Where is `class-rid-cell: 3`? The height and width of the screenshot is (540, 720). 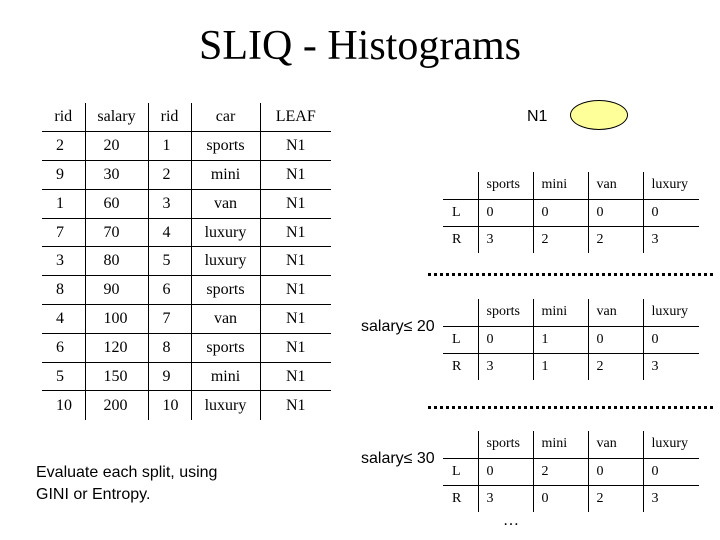 class-rid-cell: 3 is located at coordinates (169, 203).